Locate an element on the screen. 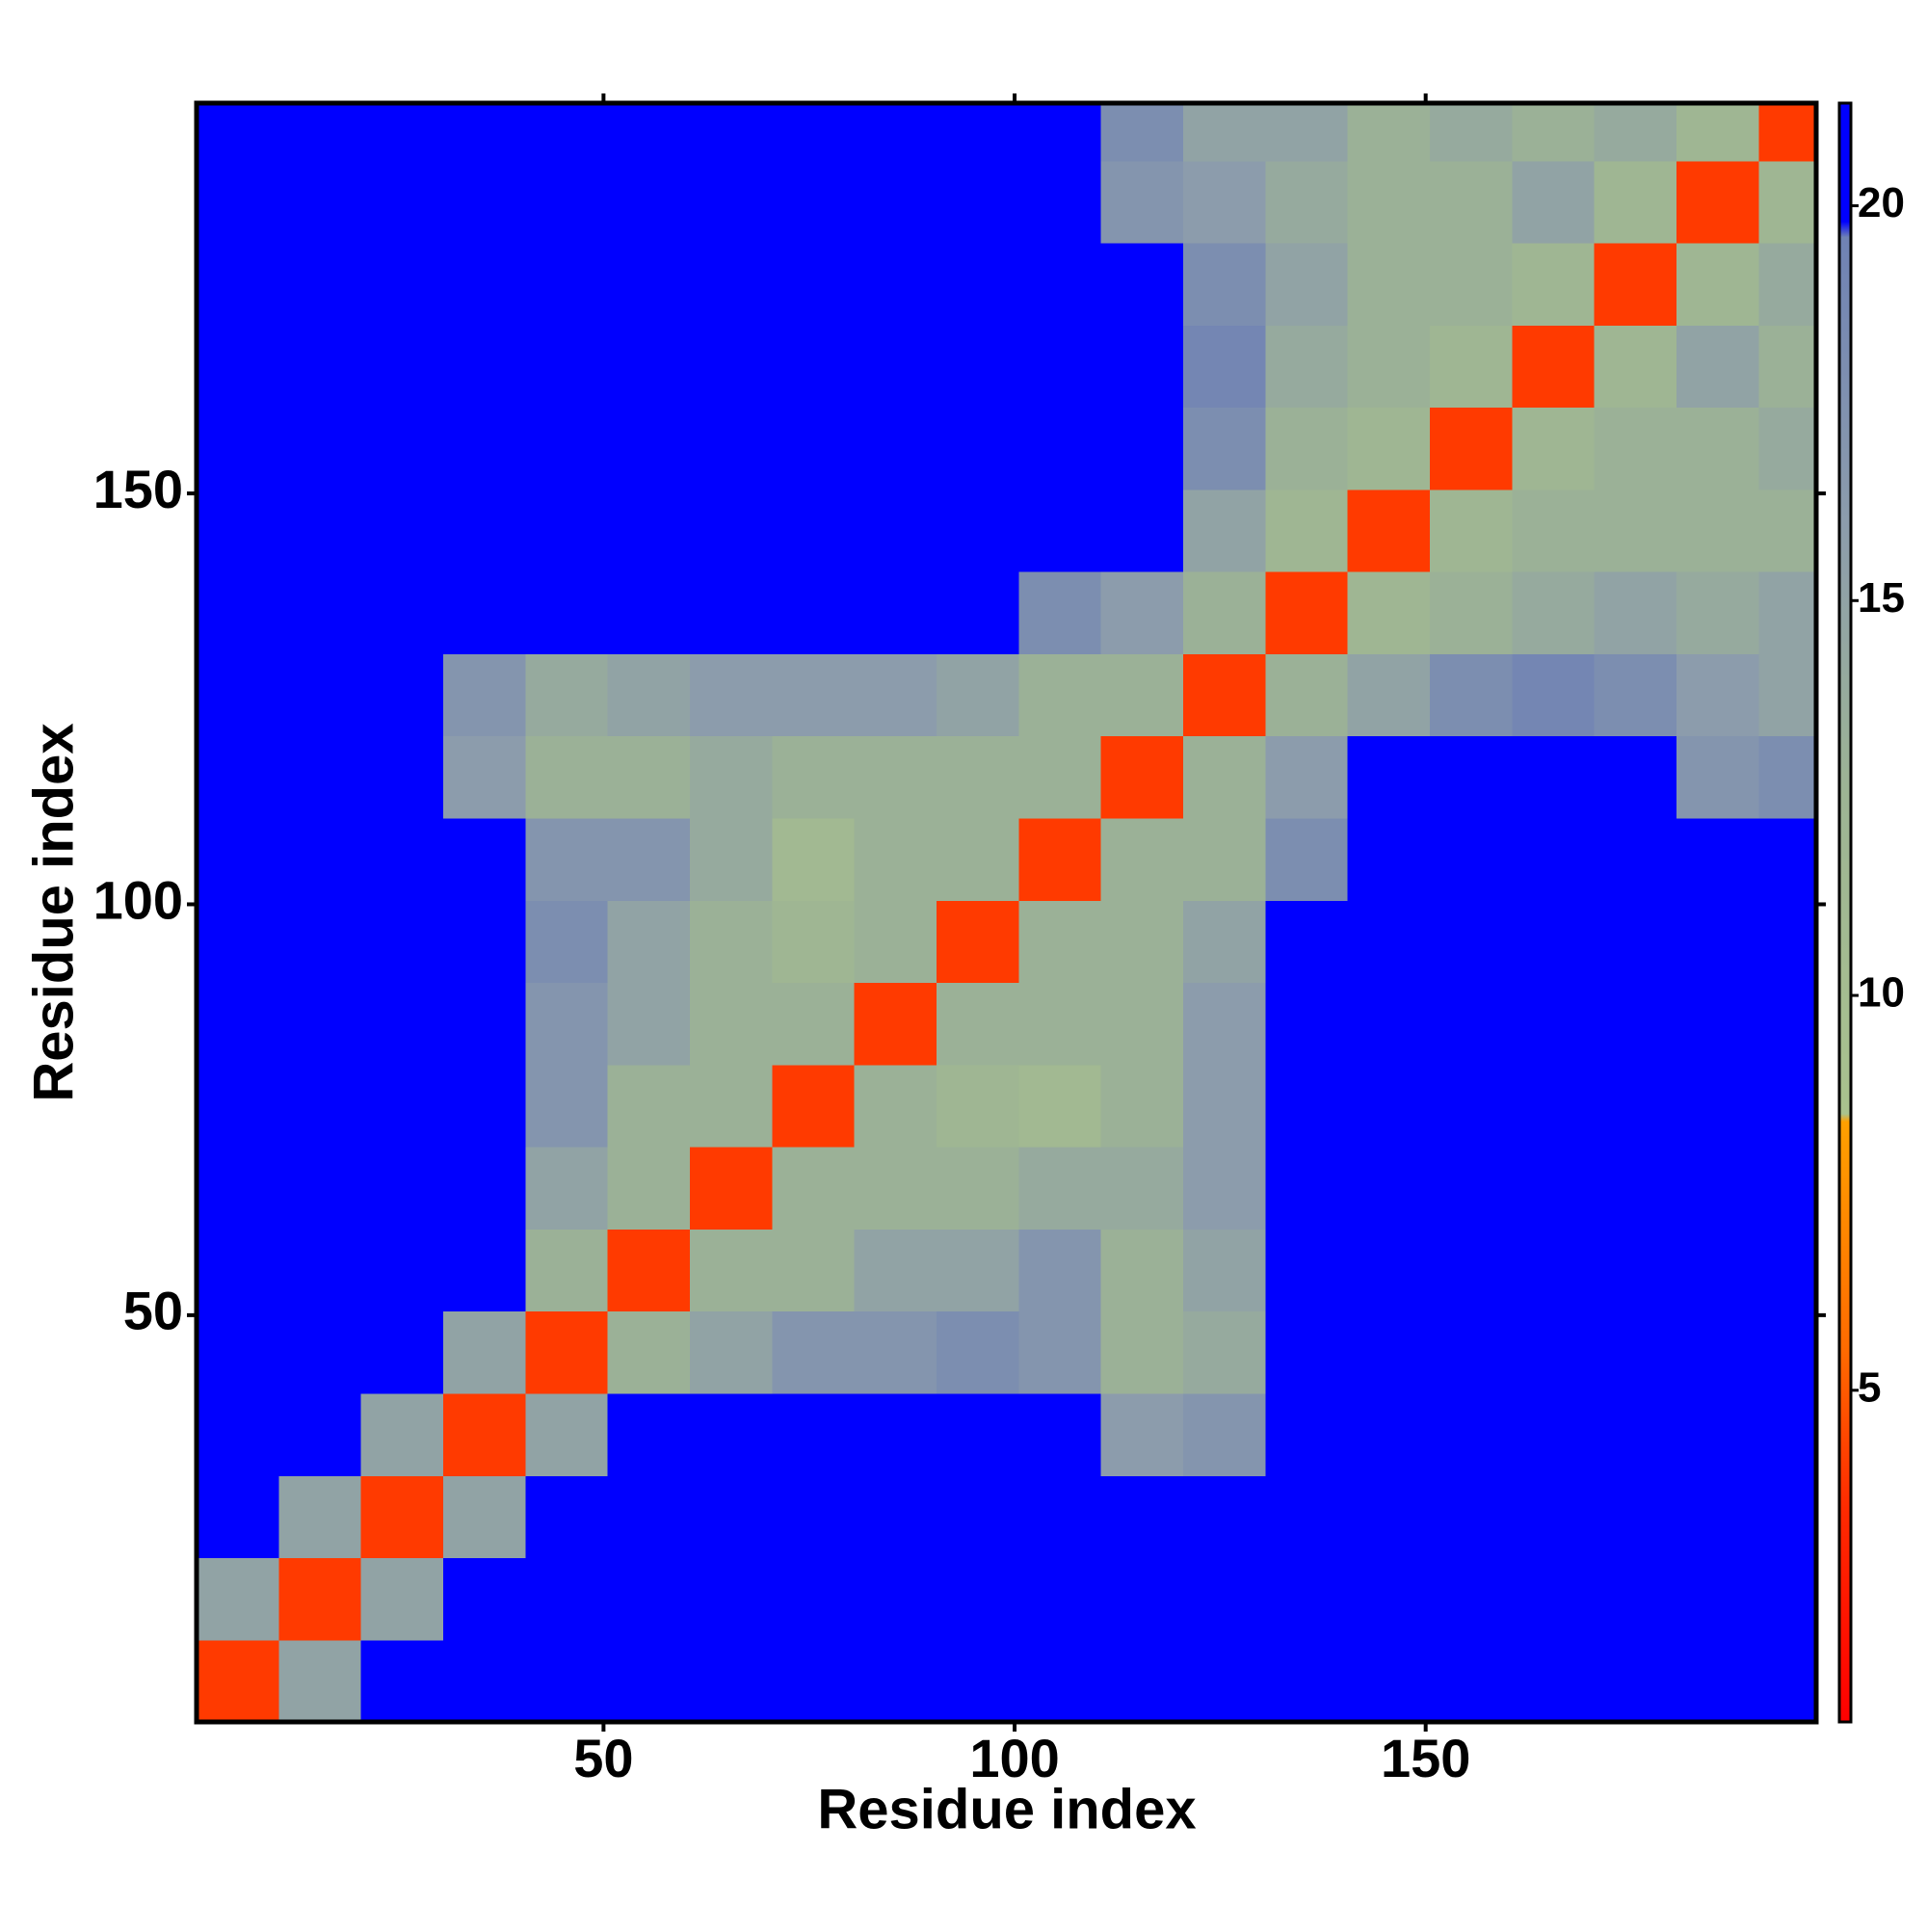 The image size is (1927, 1932). y-tick-label: 100 is located at coordinates (138, 899).